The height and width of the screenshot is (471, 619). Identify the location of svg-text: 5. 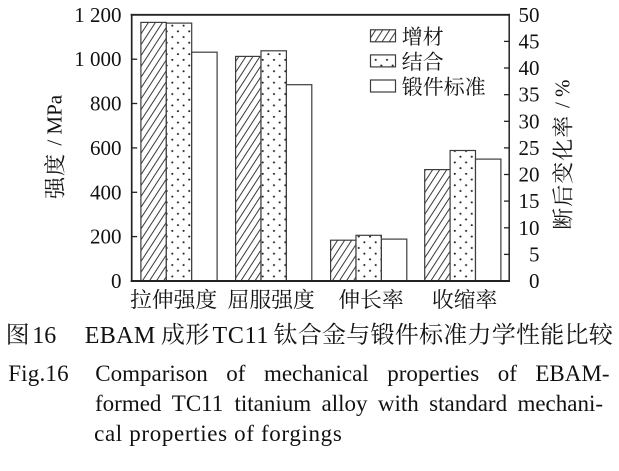
(534, 254).